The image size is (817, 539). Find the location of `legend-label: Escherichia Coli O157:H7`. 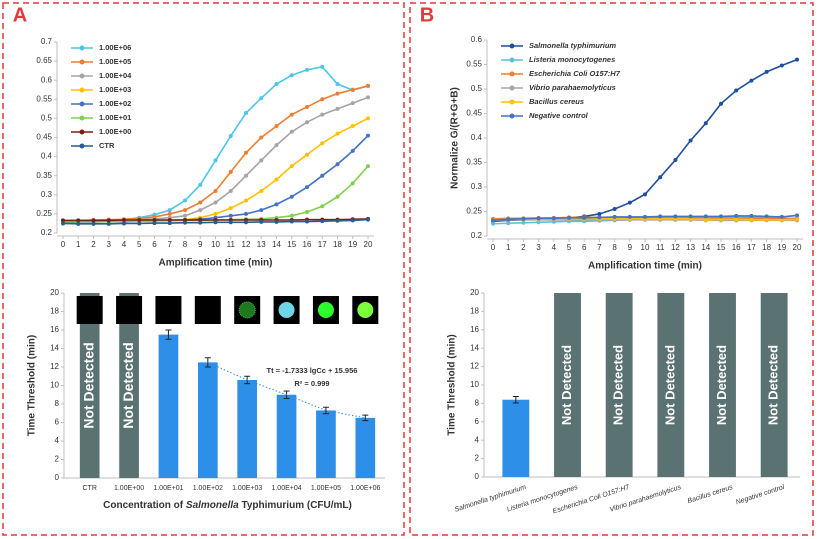

legend-label: Escherichia Coli O157:H7 is located at coordinates (575, 73).